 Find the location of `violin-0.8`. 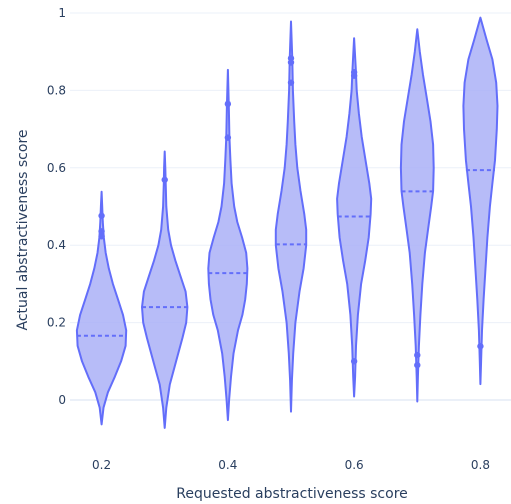

violin-0.8 is located at coordinates (480, 201).